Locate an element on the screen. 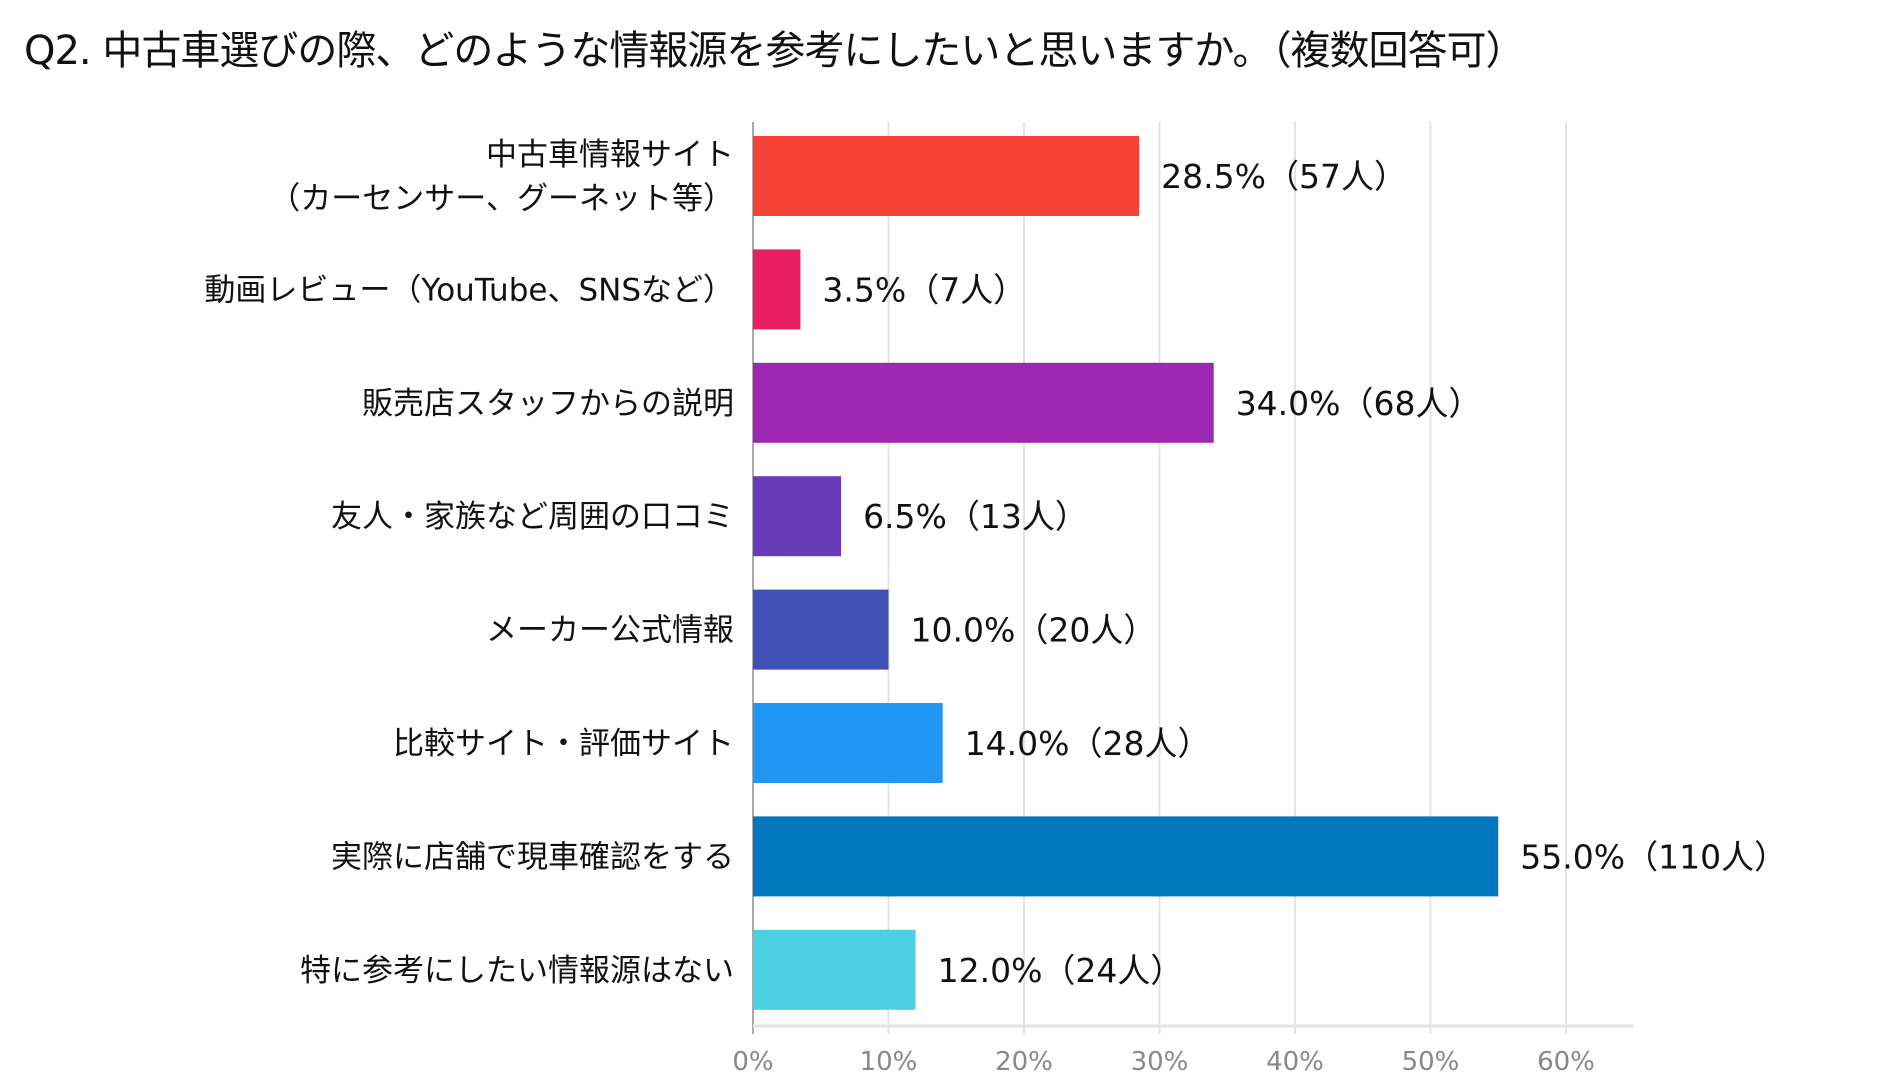 This screenshot has width=1901, height=1085. x-tick-label: 60% is located at coordinates (1566, 1062).